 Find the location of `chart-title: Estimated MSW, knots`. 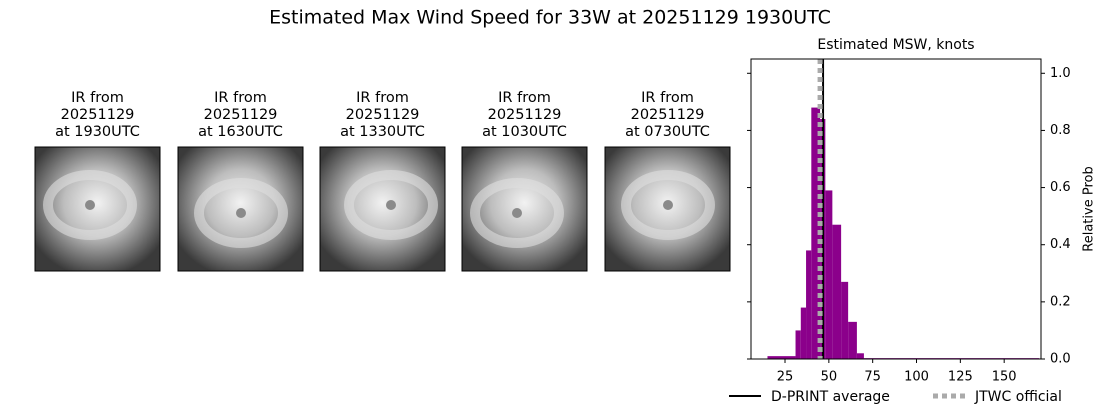

chart-title: Estimated MSW, knots is located at coordinates (895, 45).